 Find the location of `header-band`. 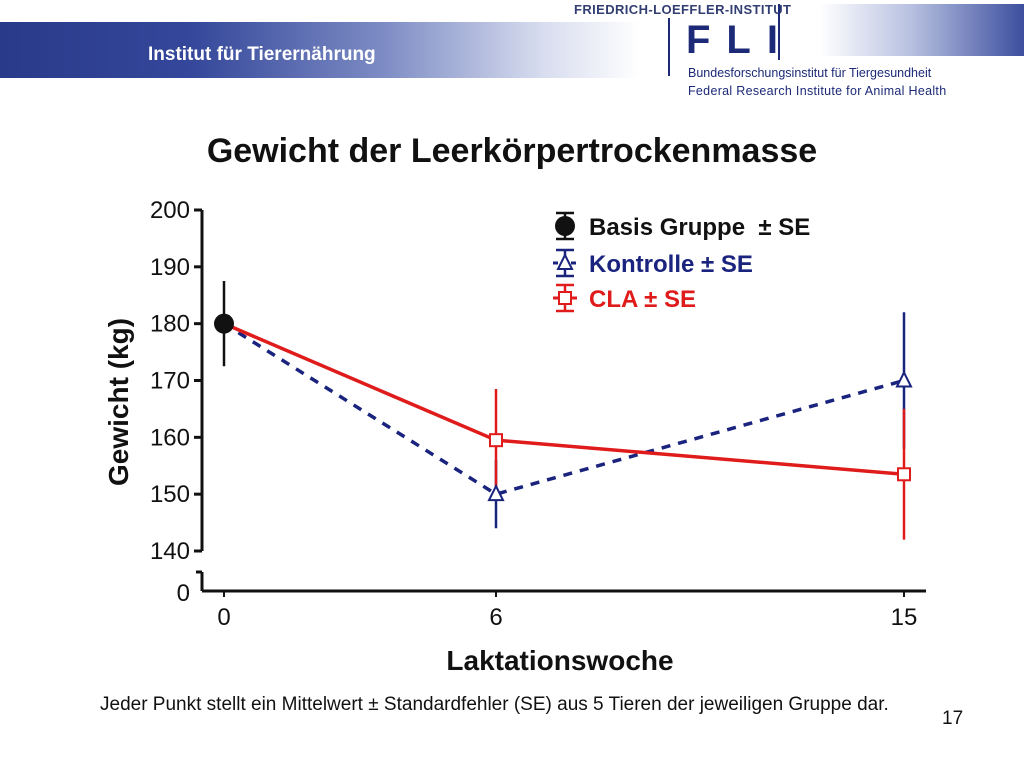

header-band is located at coordinates (320, 50).